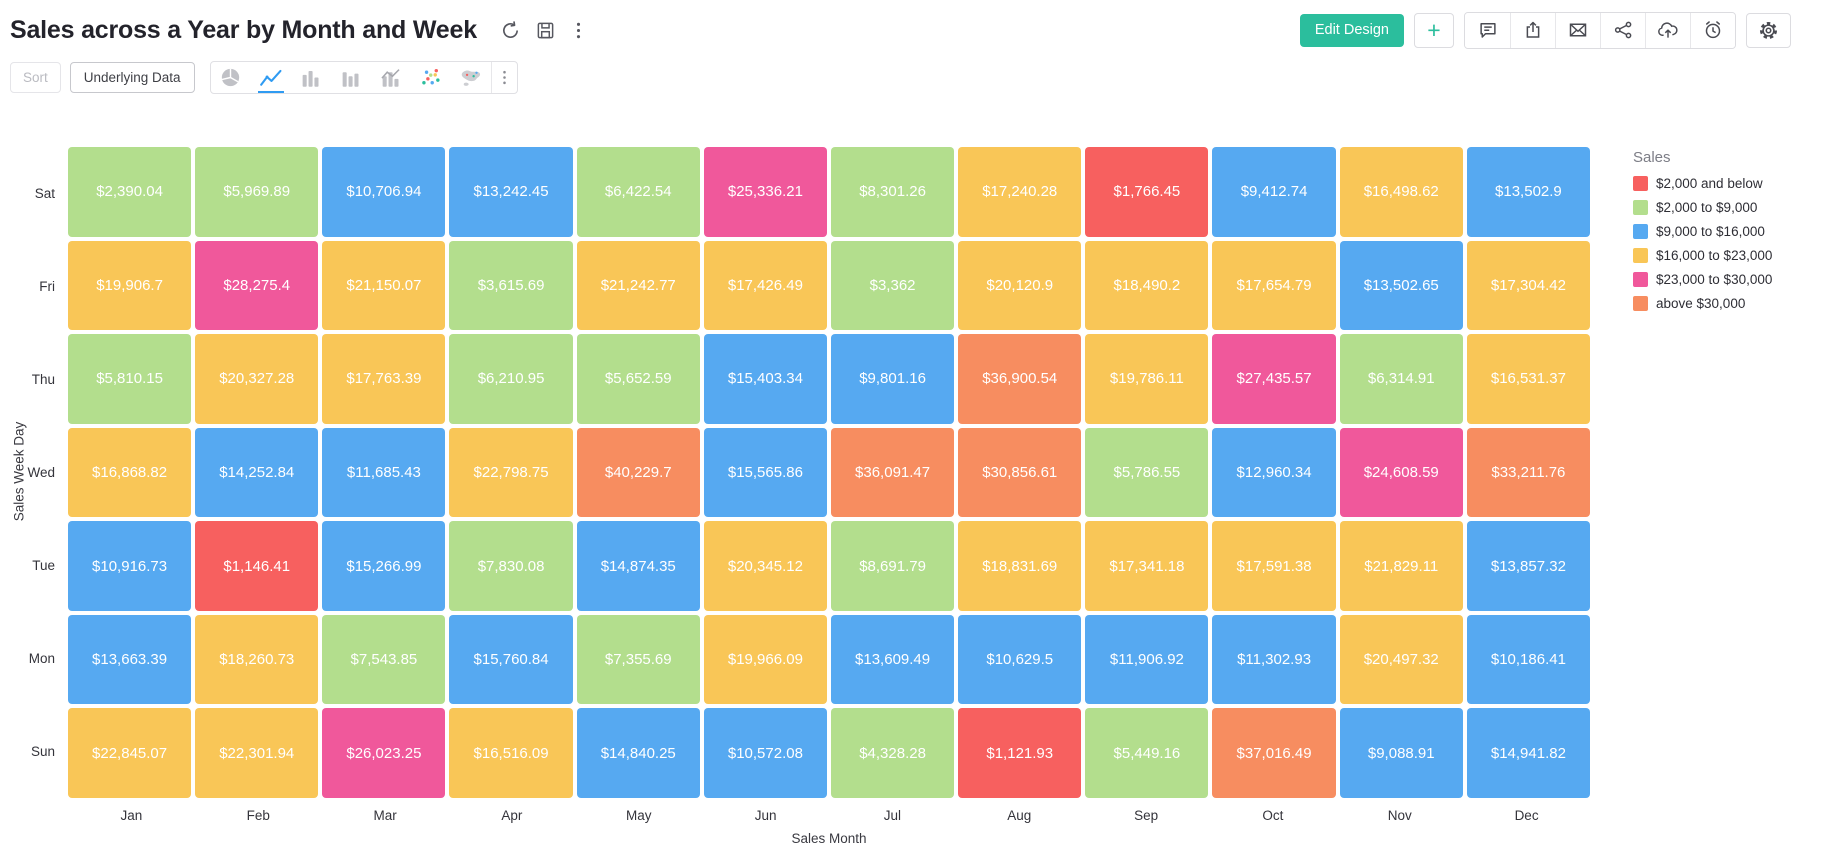 This screenshot has height=854, width=1823. Describe the element at coordinates (1401, 472) in the screenshot. I see `heatmap-cell: $24,608.59` at that location.